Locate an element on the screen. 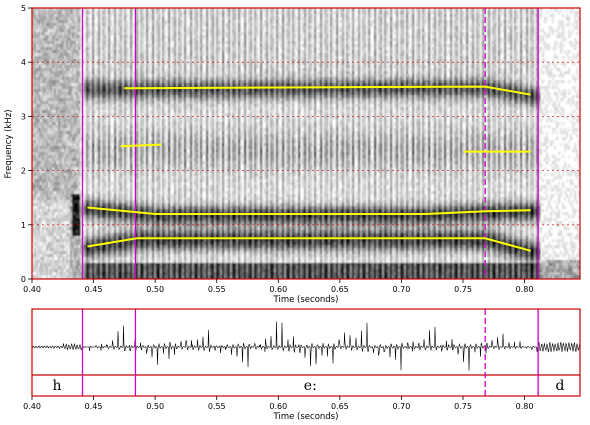  waveform-time-axis: 0.40 0.45 0.50 0.55 0.60 0.65 0.70 0.75 0.80 is located at coordinates (278, 403).